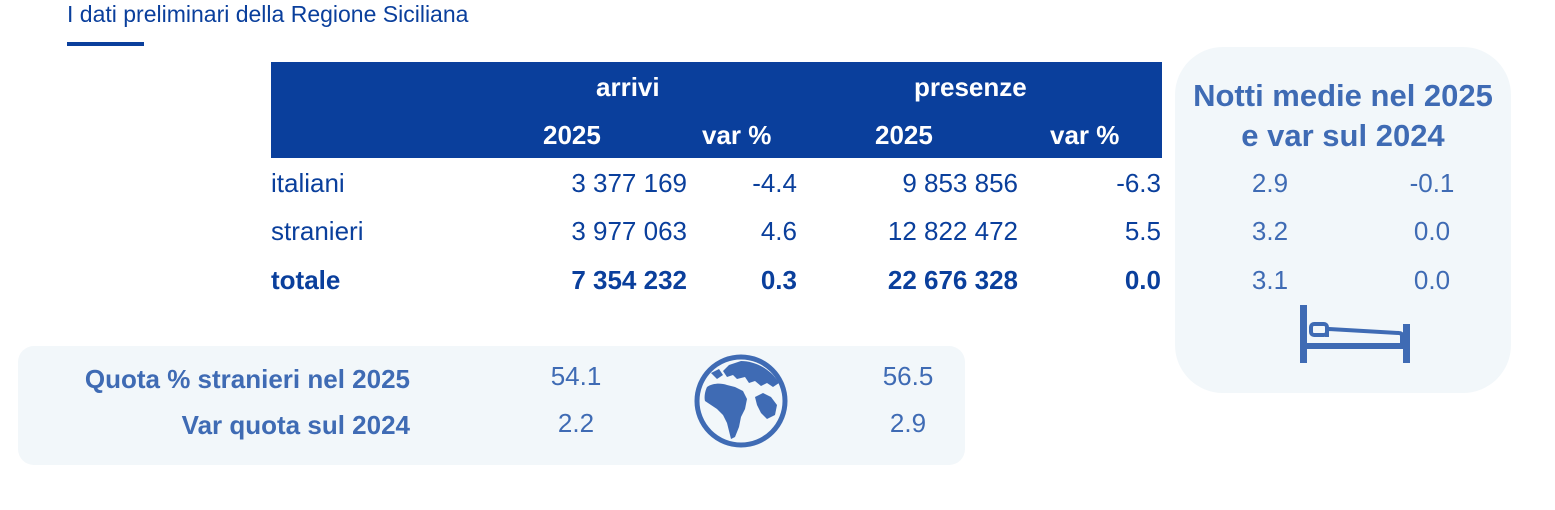 The width and height of the screenshot is (1555, 510). What do you see at coordinates (970, 87) in the screenshot?
I see `header-presenze: presenze` at bounding box center [970, 87].